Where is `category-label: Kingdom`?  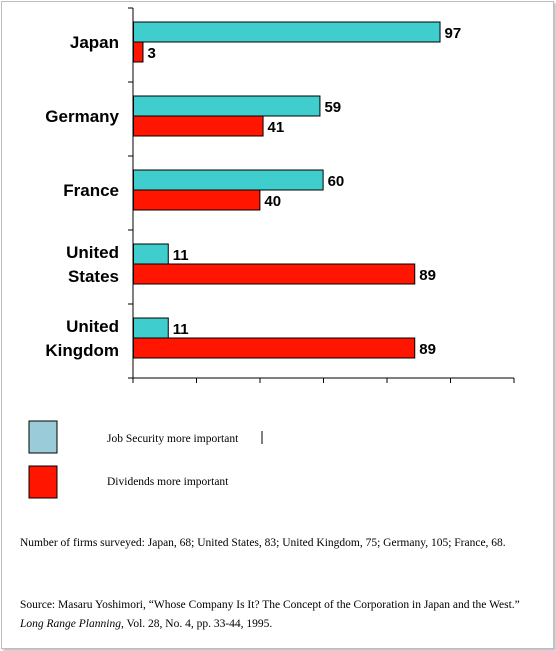 category-label: Kingdom is located at coordinates (82, 350).